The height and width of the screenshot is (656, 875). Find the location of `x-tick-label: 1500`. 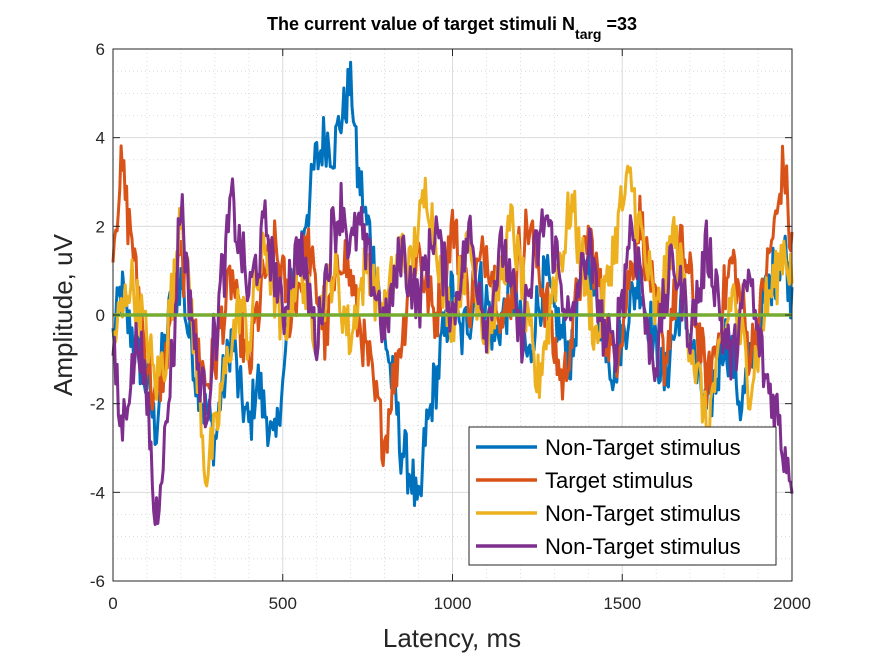

x-tick-label: 1500 is located at coordinates (622, 603).